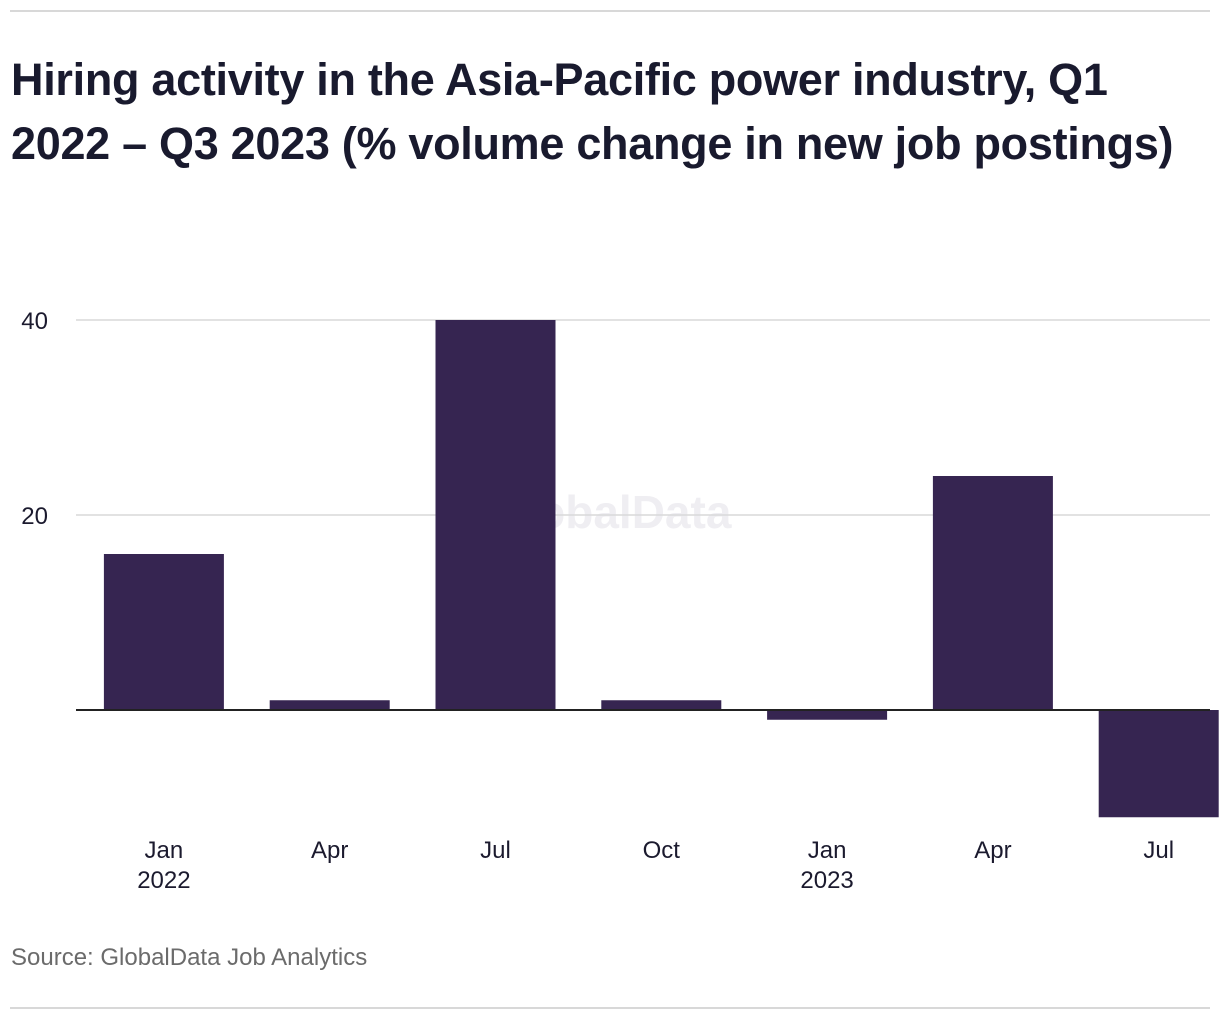 This screenshot has width=1220, height=1020. I want to click on y-tick-label: 20, so click(34, 516).